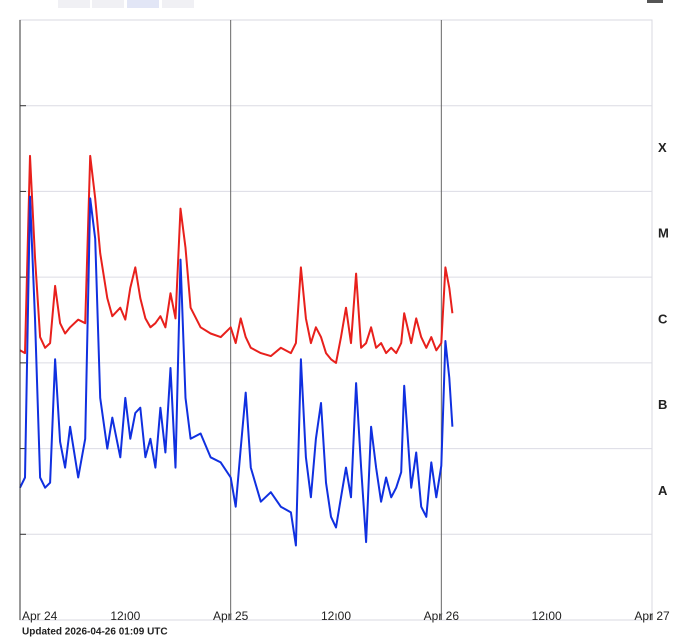  I want to click on class-label: A, so click(663, 490).